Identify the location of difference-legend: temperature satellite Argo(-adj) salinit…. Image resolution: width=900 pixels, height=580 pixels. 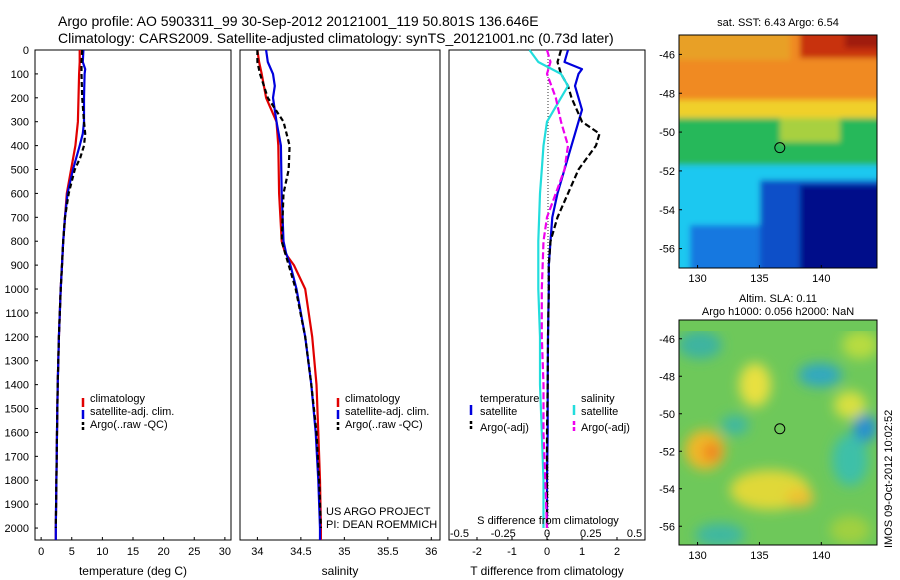
(549, 413).